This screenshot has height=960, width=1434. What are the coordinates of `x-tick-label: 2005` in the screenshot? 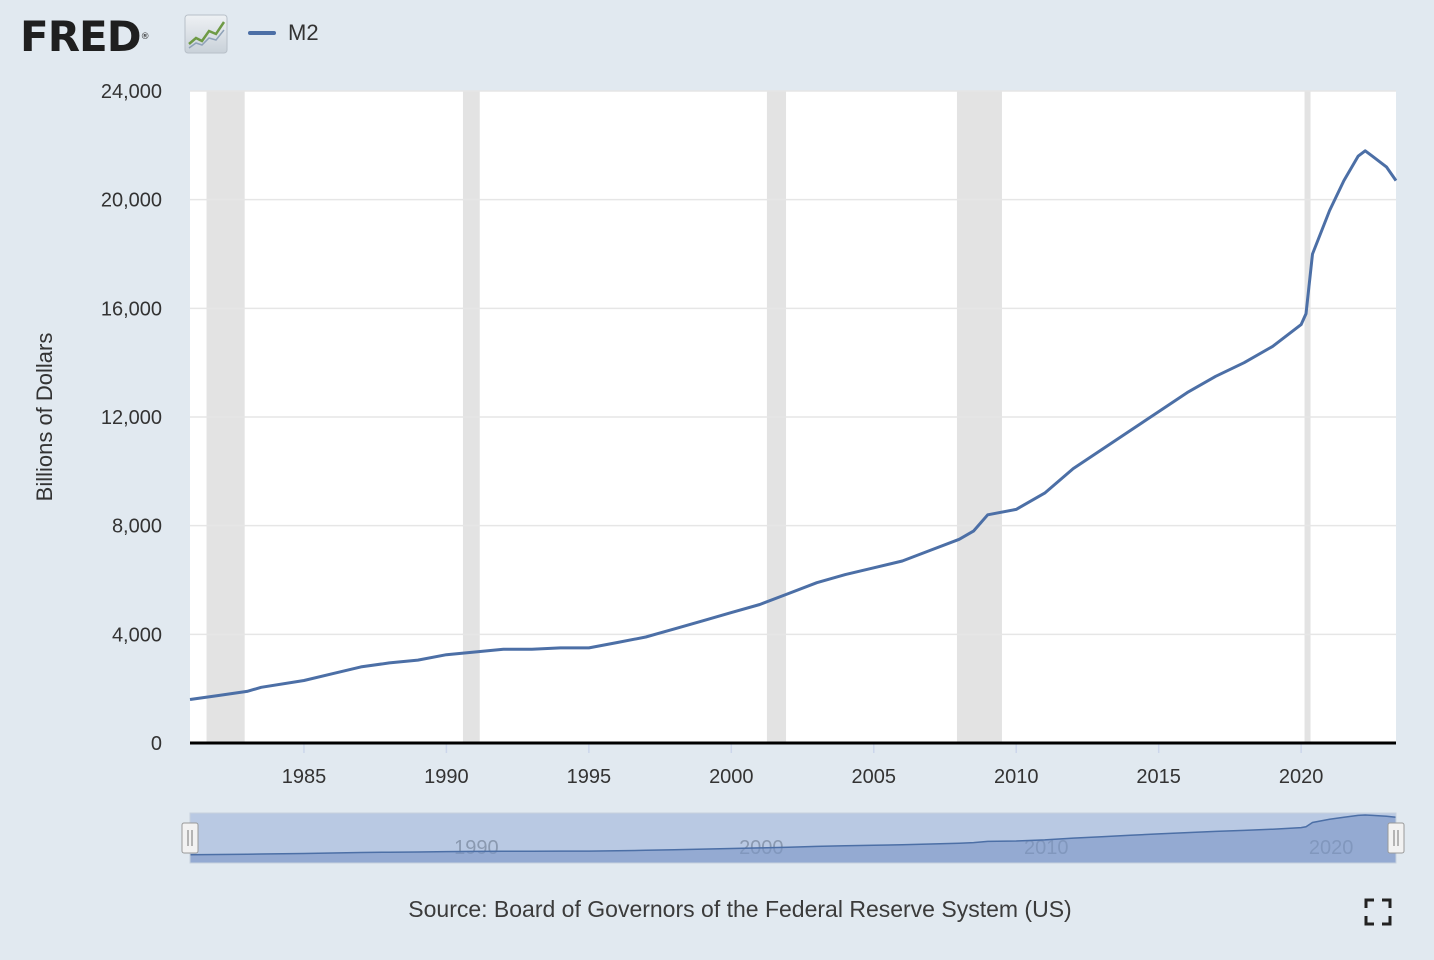 It's located at (874, 777).